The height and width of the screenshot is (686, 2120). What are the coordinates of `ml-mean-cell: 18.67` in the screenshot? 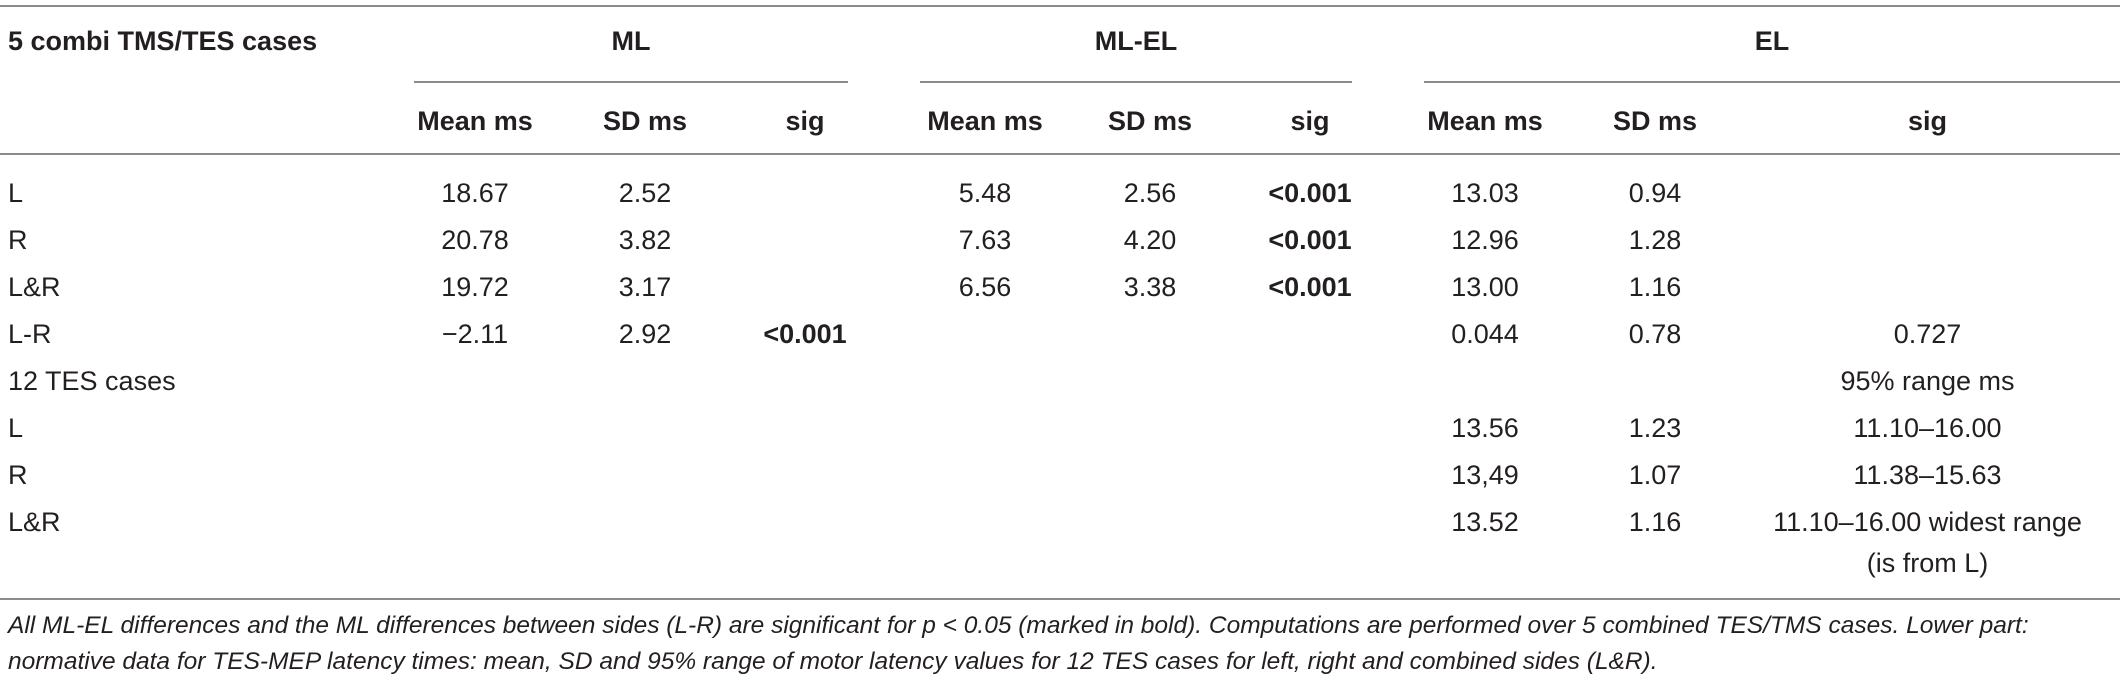 It's located at (475, 193).